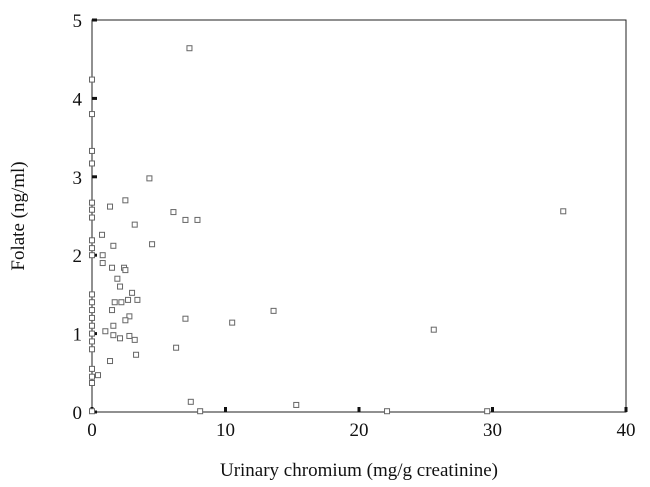 The width and height of the screenshot is (650, 487). I want to click on y-tick-label: 3, so click(78, 178).